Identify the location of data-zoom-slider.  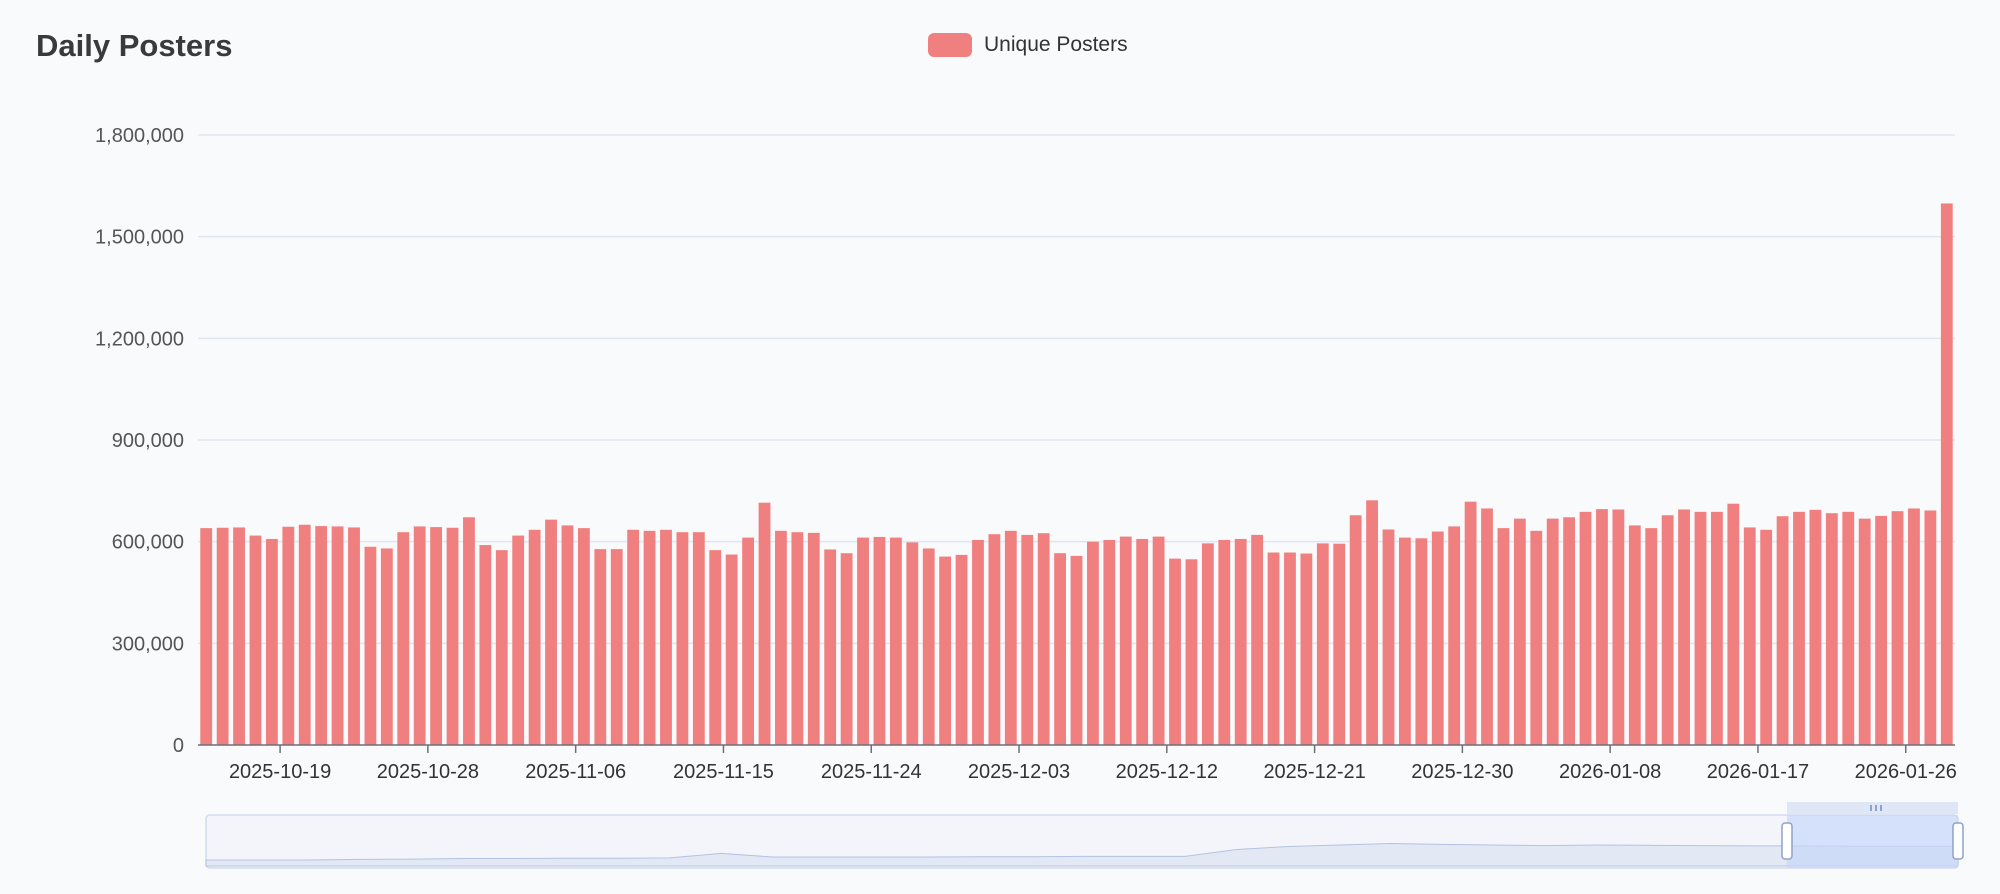
(1084, 835).